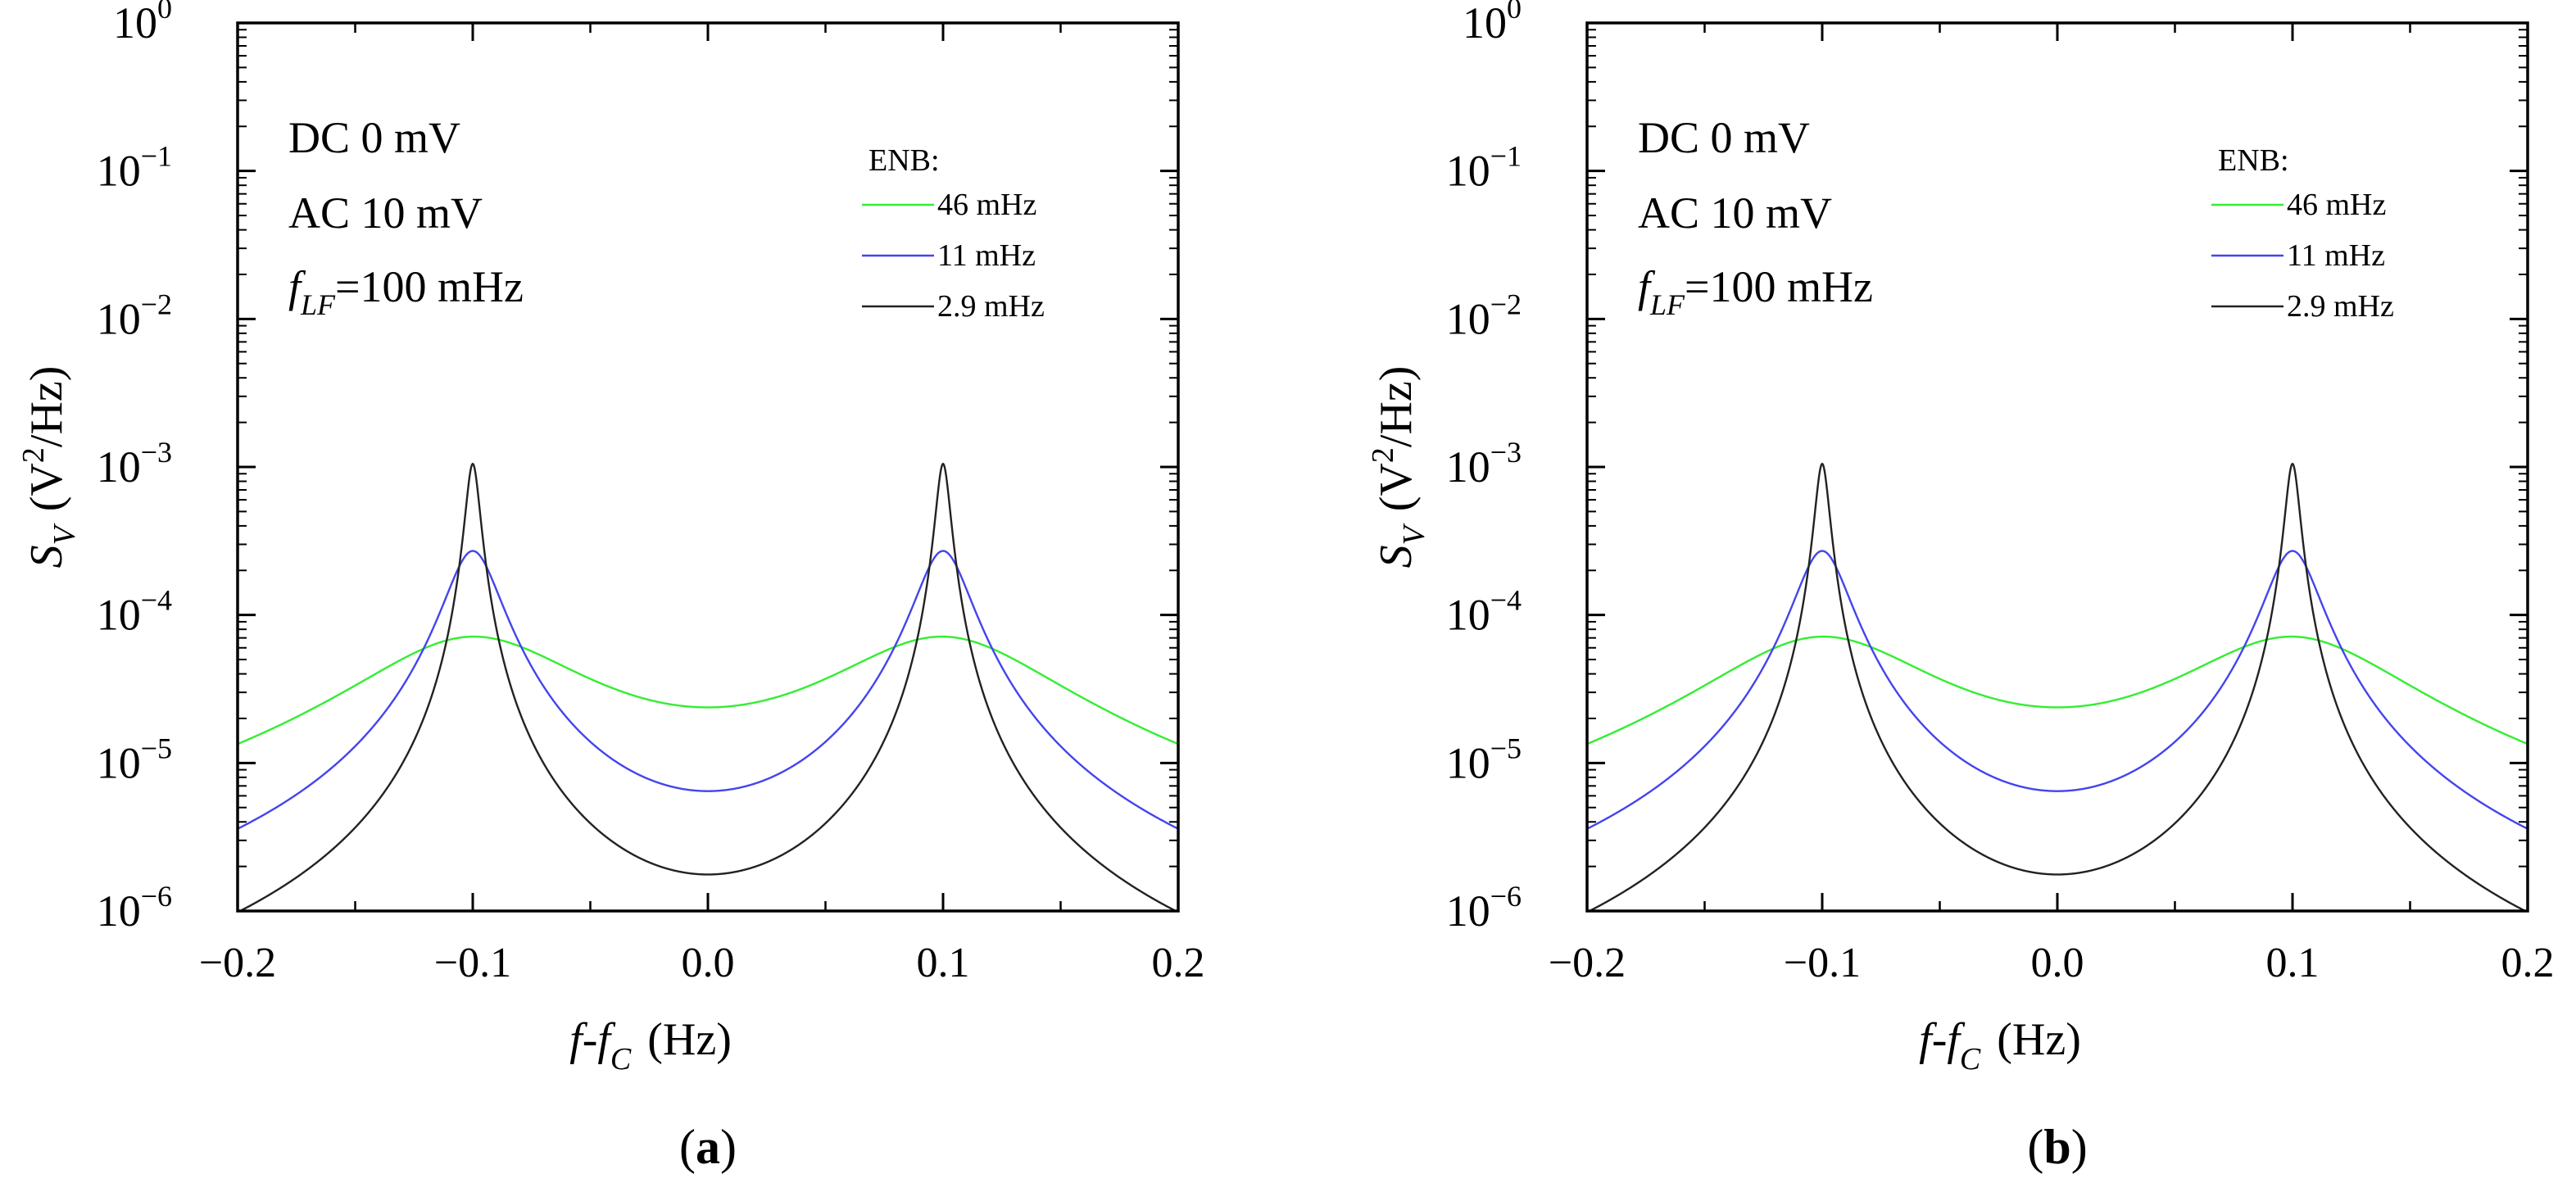 This screenshot has width=2576, height=1201. Describe the element at coordinates (708, 1147) in the screenshot. I see `panel-label: (a)` at that location.